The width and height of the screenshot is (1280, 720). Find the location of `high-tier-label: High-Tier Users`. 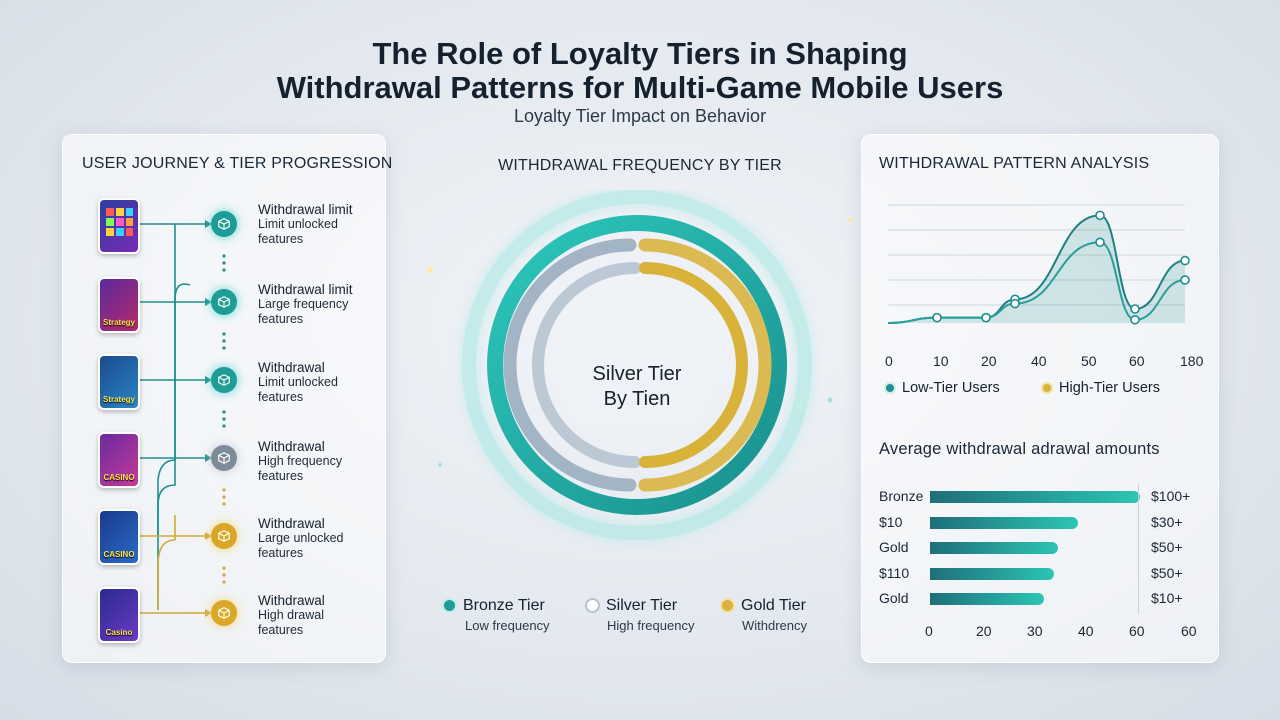

high-tier-label: High-Tier Users is located at coordinates (1109, 388).